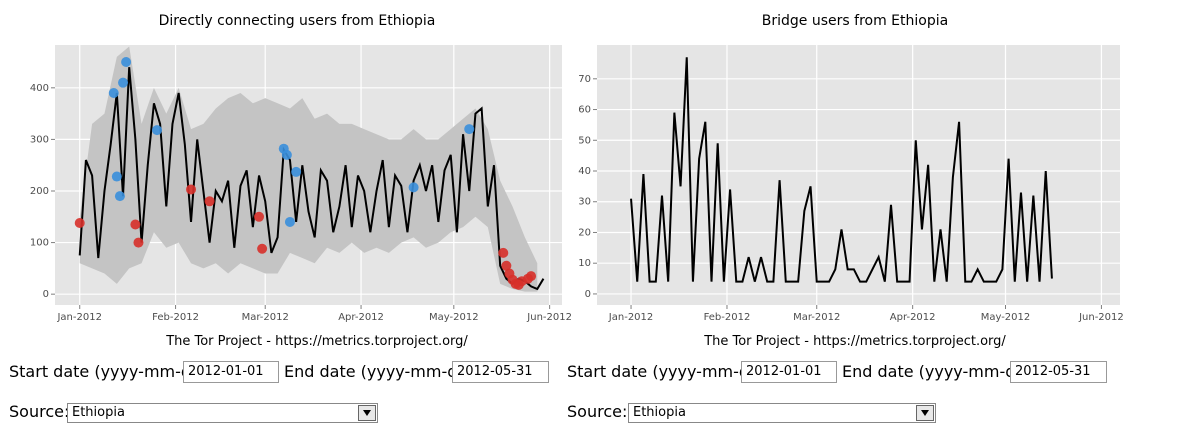 This screenshot has width=1179, height=431. What do you see at coordinates (584, 232) in the screenshot?
I see `y-tick-label: 20` at bounding box center [584, 232].